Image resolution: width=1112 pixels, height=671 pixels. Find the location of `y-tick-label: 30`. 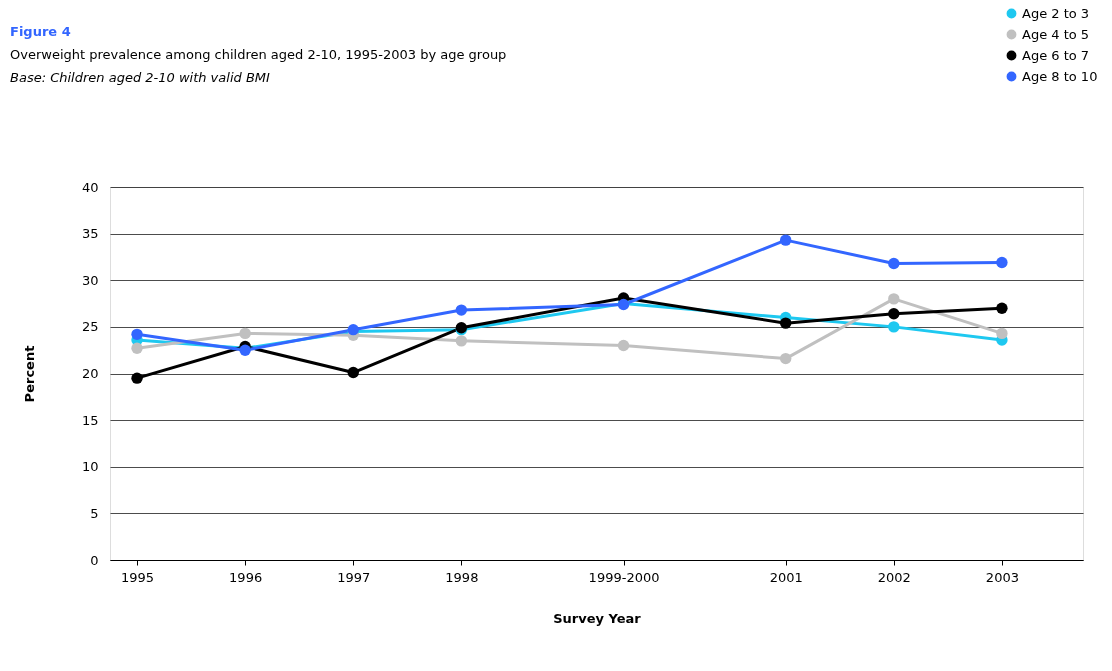

y-tick-label: 30 is located at coordinates (90, 280).